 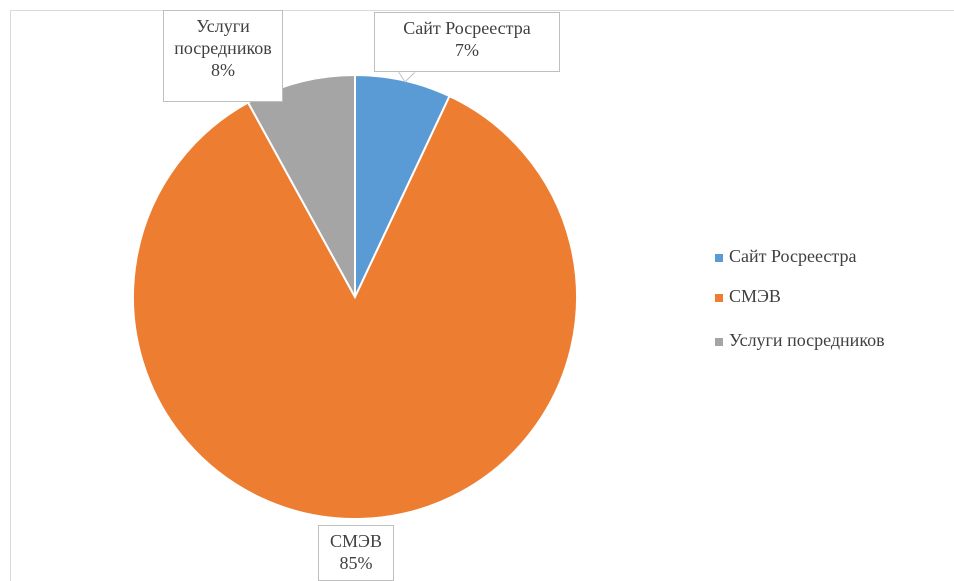 What do you see at coordinates (356, 541) in the screenshot?
I see `data-label-category: СМЭВ` at bounding box center [356, 541].